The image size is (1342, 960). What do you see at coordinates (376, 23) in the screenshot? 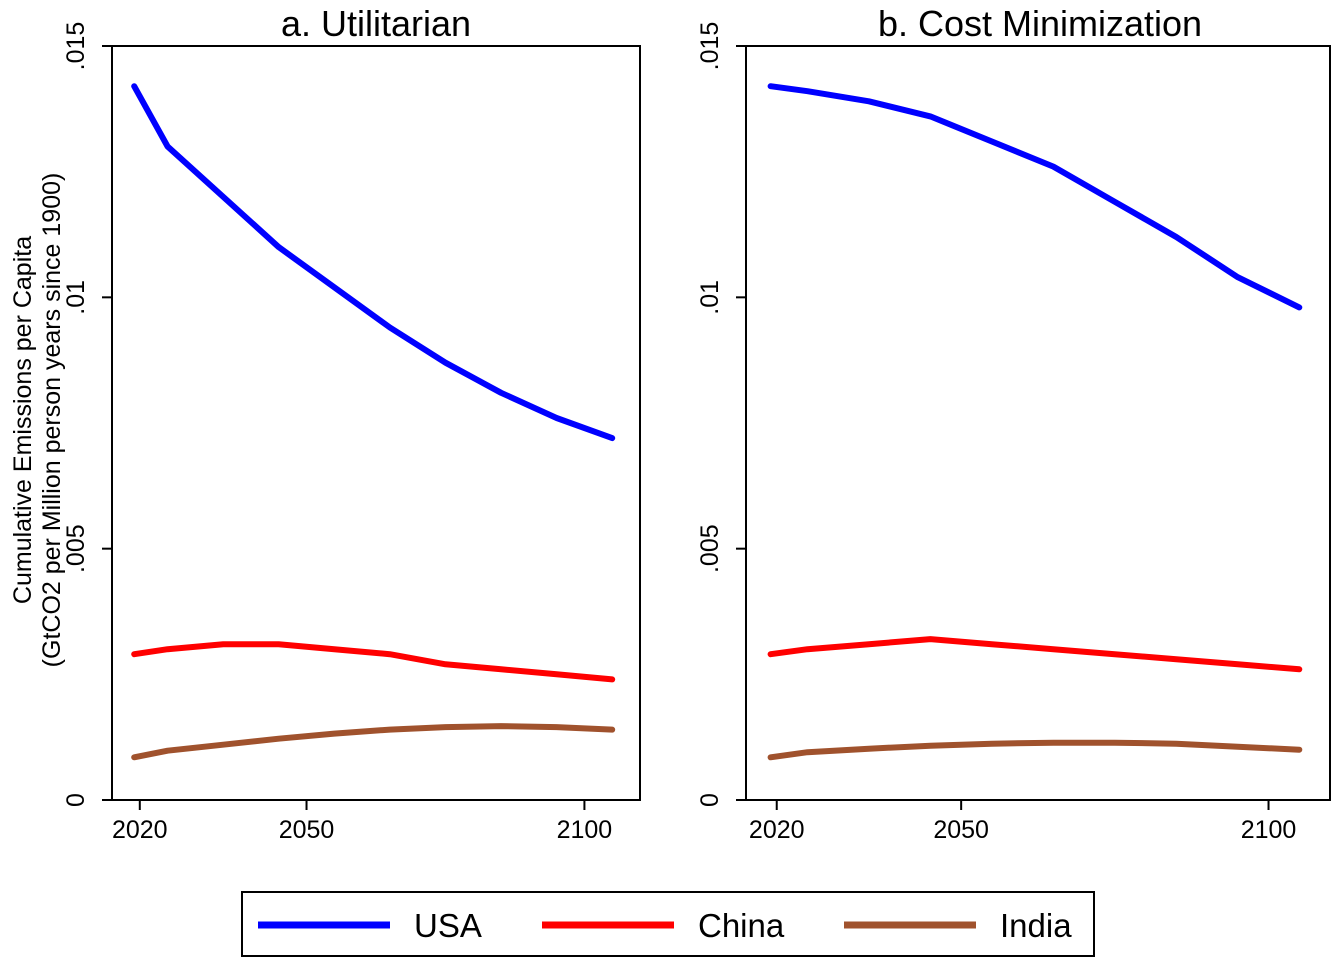
I see `panel-title: a. Utilitarian` at bounding box center [376, 23].